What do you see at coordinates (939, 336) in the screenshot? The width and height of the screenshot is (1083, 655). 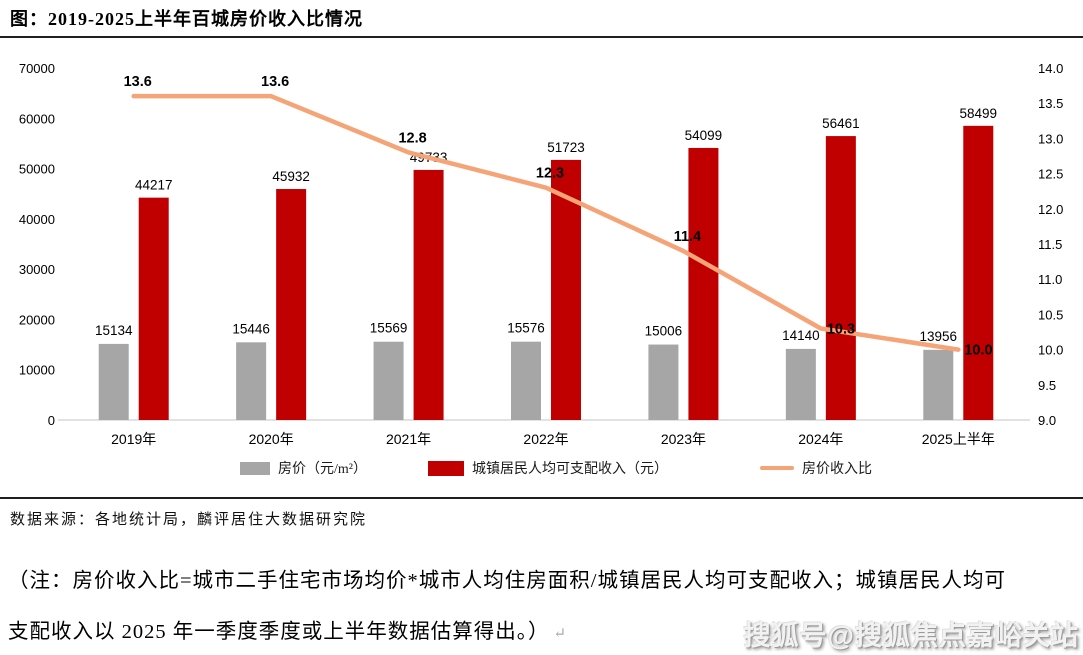 I see `bar-label-house-price: 13956` at bounding box center [939, 336].